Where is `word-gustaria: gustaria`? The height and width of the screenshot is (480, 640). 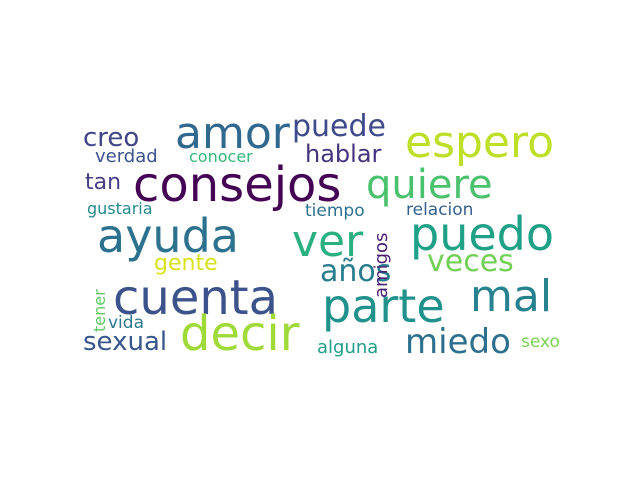
word-gustaria: gustaria is located at coordinates (120, 208).